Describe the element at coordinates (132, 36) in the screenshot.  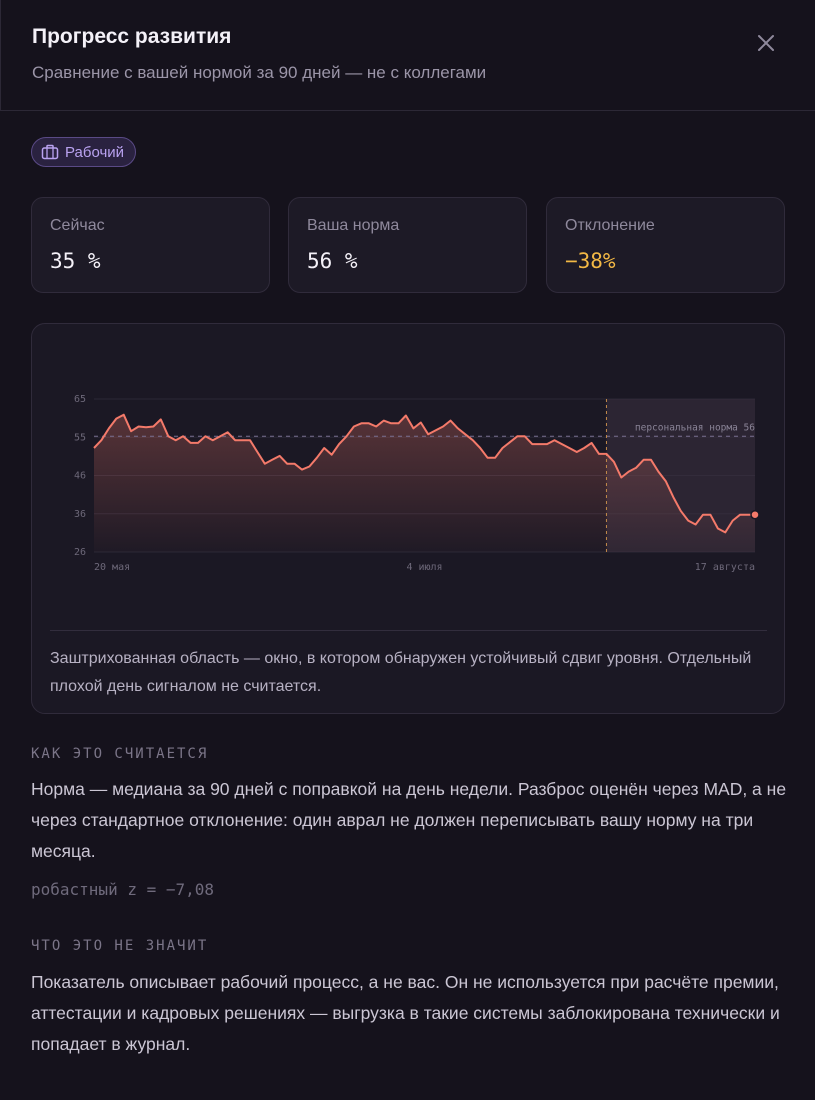
I see `page-title: Прогресс развития` at that location.